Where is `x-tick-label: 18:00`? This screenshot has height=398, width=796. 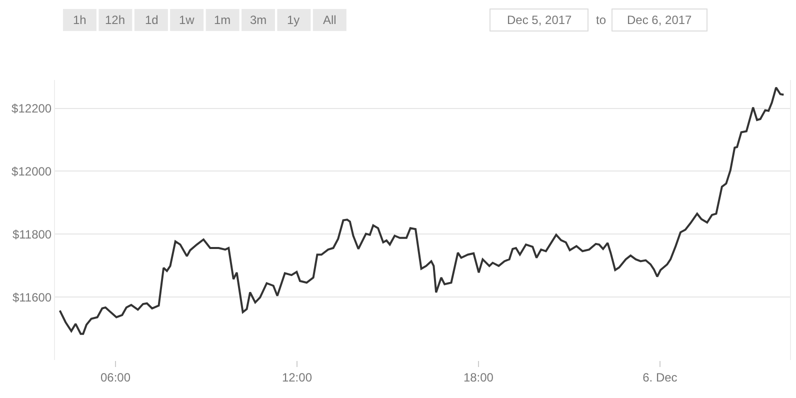
x-tick-label: 18:00 is located at coordinates (478, 377).